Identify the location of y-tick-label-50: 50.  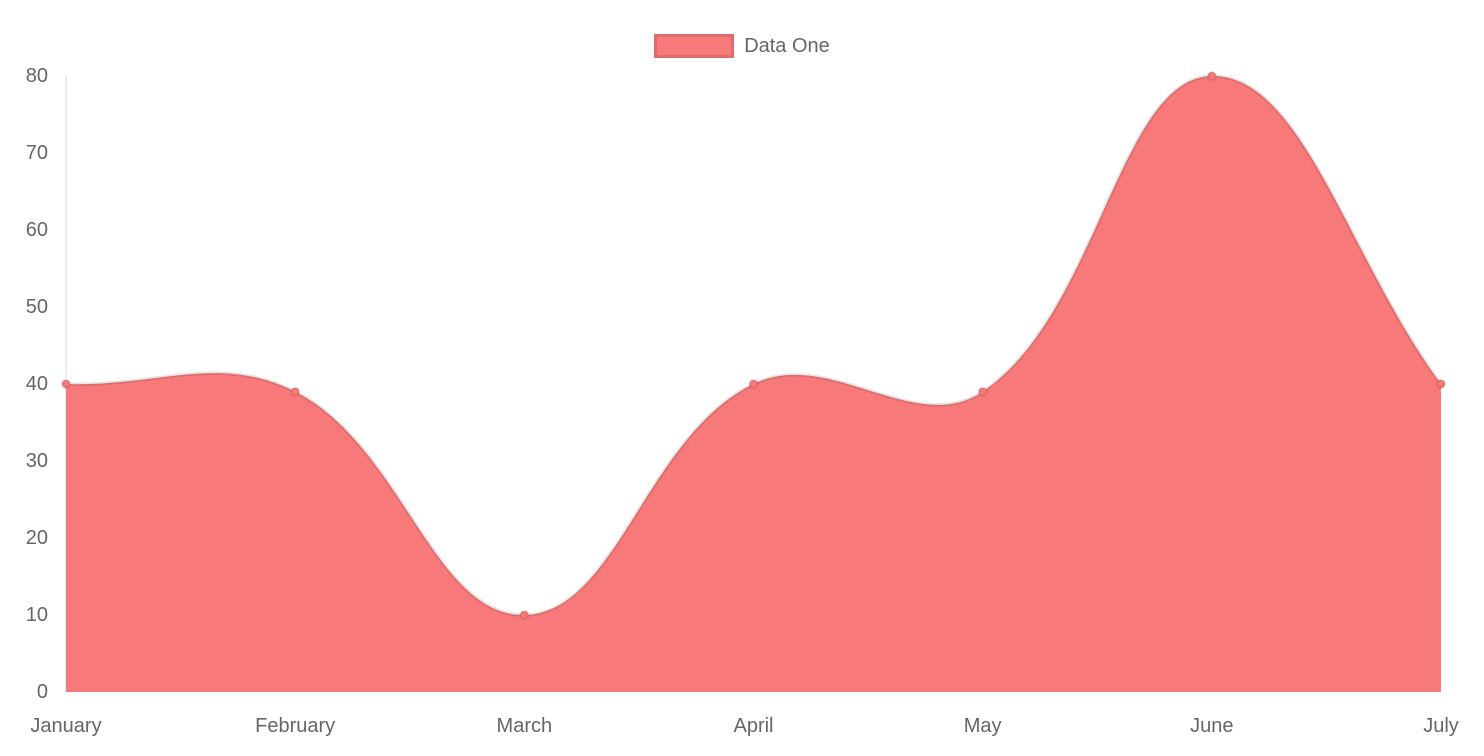
(36, 307).